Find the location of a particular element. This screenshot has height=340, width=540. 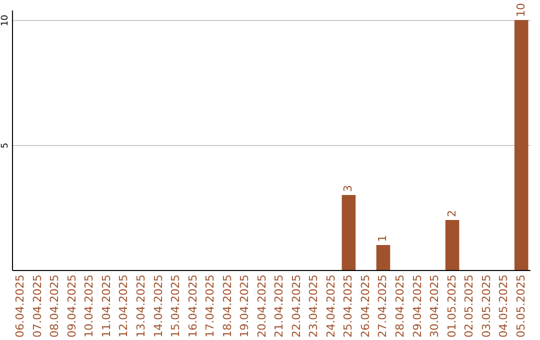

x-tick-label: 18.04.2025 is located at coordinates (227, 306).